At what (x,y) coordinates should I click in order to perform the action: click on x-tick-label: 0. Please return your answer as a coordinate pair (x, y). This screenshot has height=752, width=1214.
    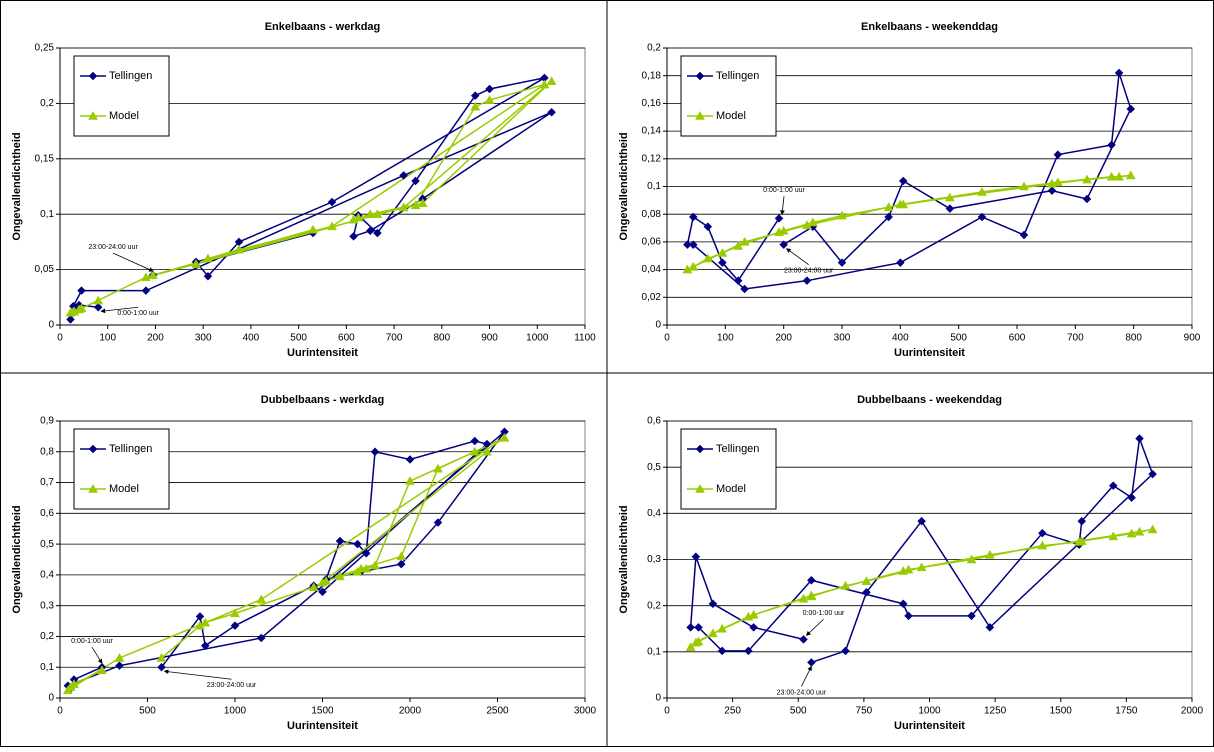
    Looking at the image, I should click on (667, 338).